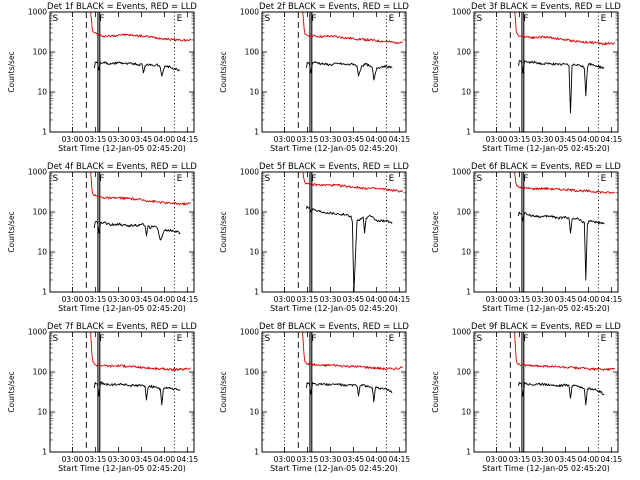 This screenshot has height=480, width=640. What do you see at coordinates (122, 7) in the screenshot?
I see `panel-title: Det 1f BLACK = Events, RED = LLD` at bounding box center [122, 7].